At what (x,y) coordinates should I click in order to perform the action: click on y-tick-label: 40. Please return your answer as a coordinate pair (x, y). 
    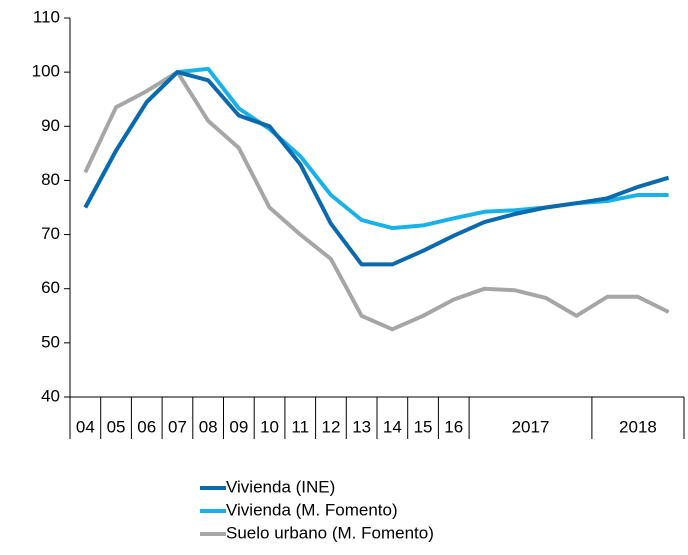
    Looking at the image, I should click on (50, 395).